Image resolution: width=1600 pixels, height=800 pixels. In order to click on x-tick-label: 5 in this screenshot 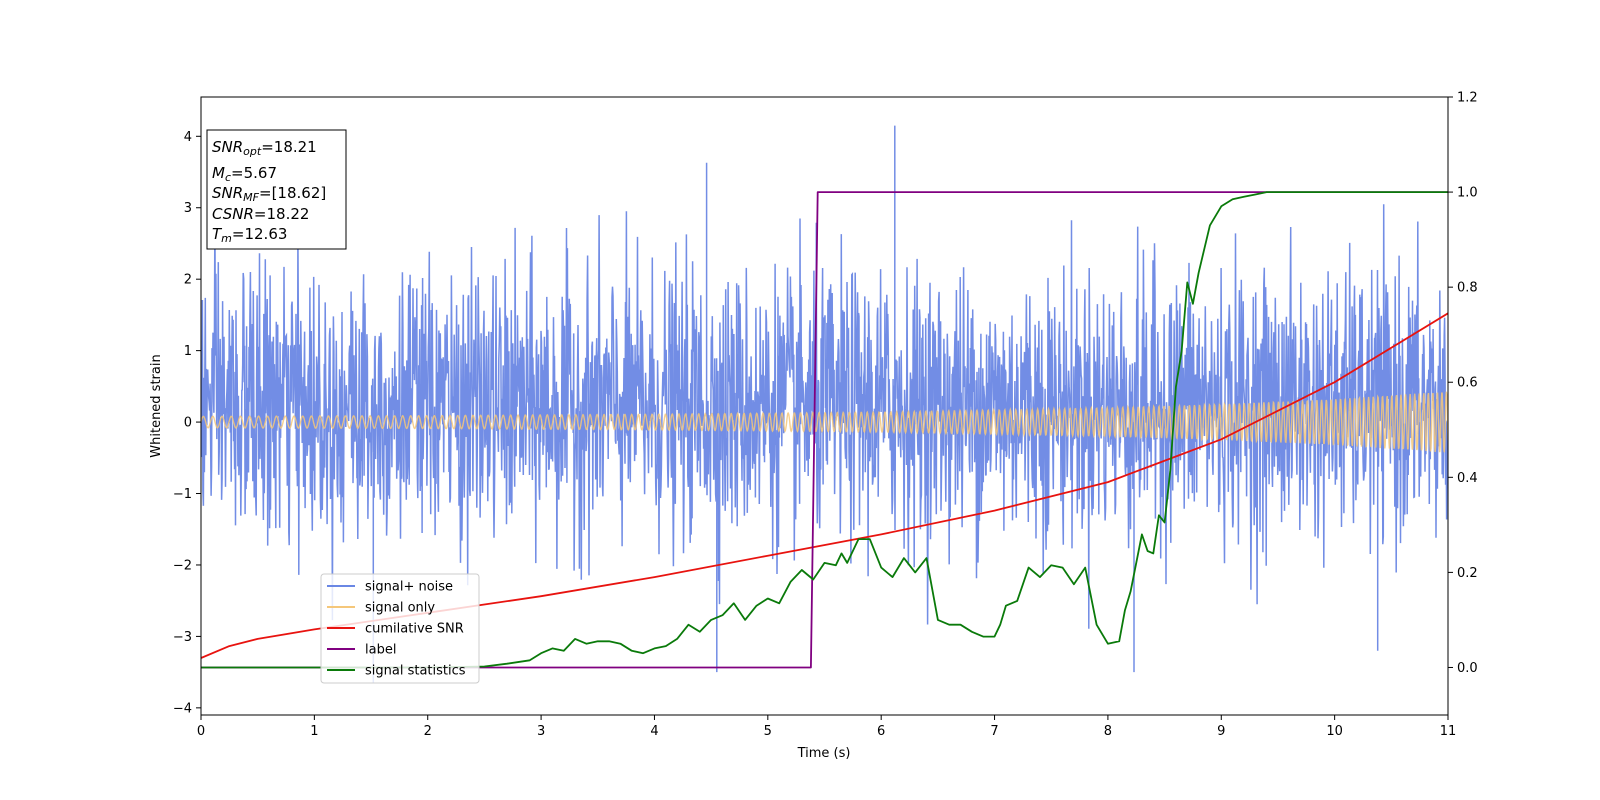, I will do `click(768, 731)`.